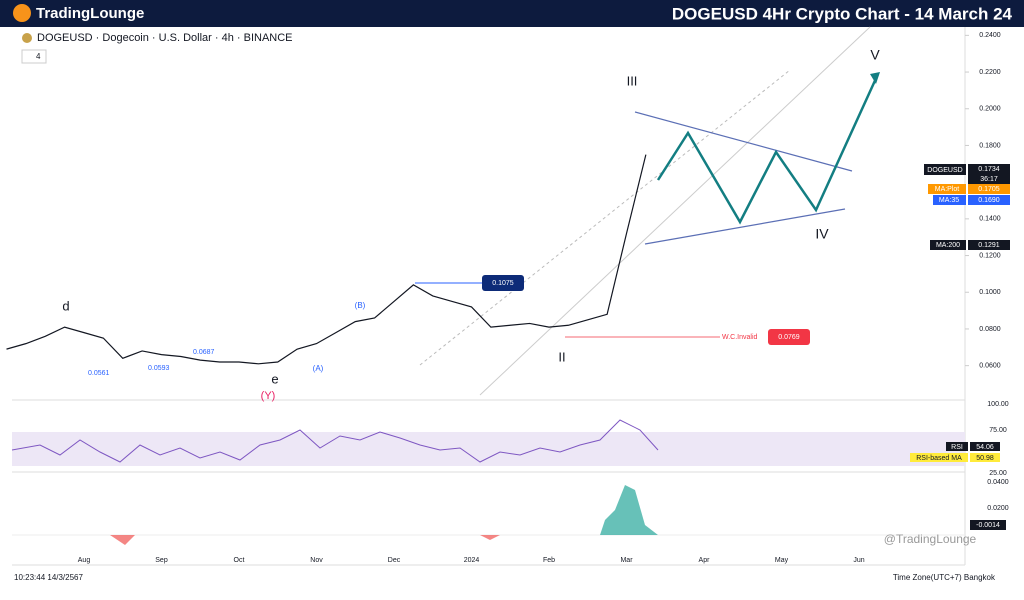 Image resolution: width=1024 pixels, height=600 pixels. I want to click on x-tick-label: Jun, so click(858, 560).